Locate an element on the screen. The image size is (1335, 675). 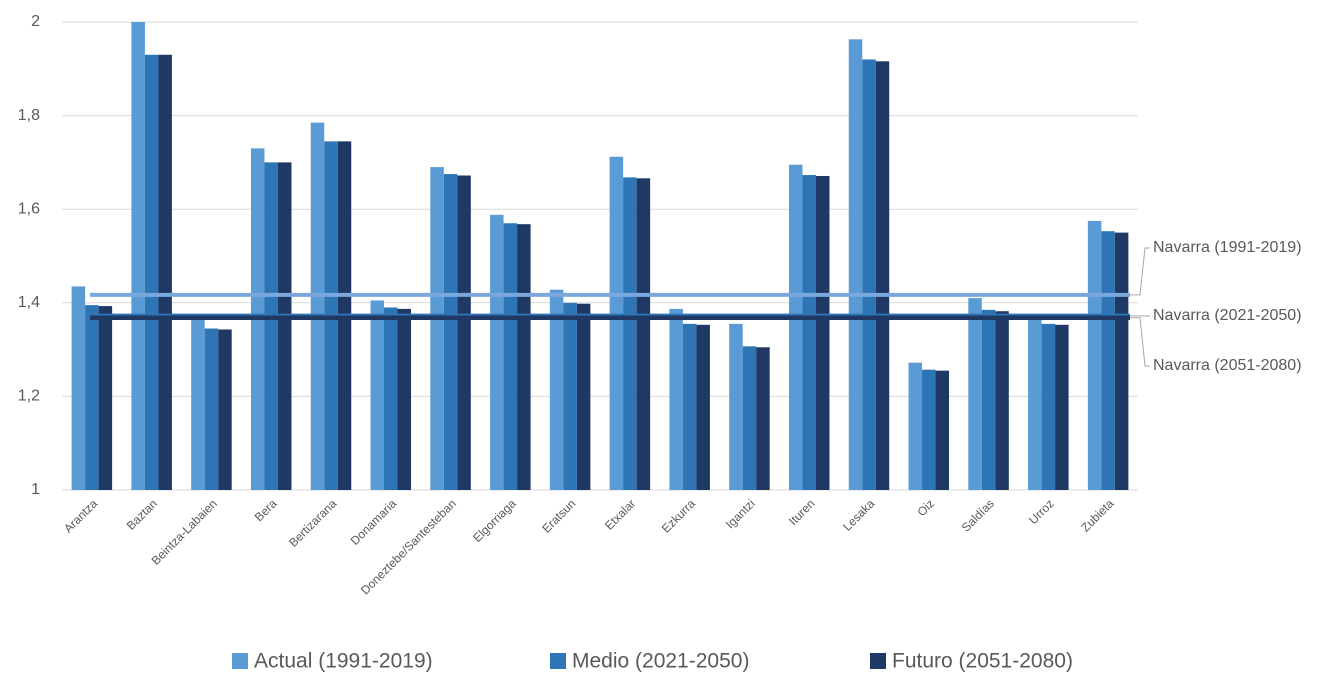
x-tick-label: Ituren is located at coordinates (802, 512).